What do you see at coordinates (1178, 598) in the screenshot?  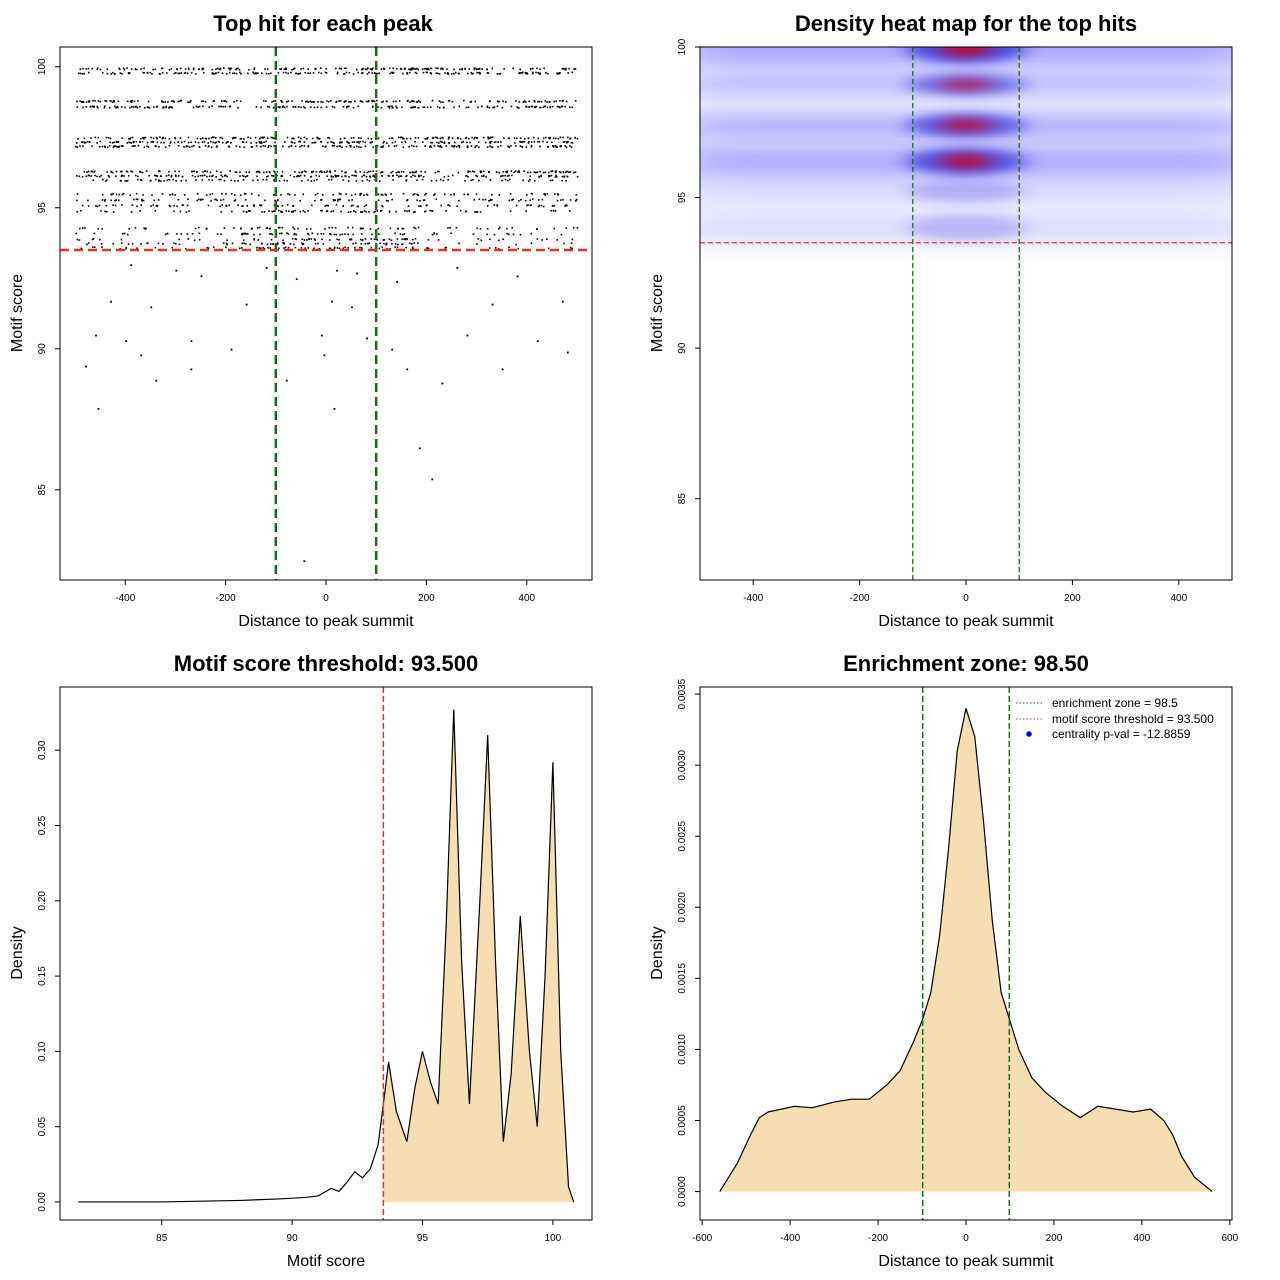 I see `x-tick-label: 400` at bounding box center [1178, 598].